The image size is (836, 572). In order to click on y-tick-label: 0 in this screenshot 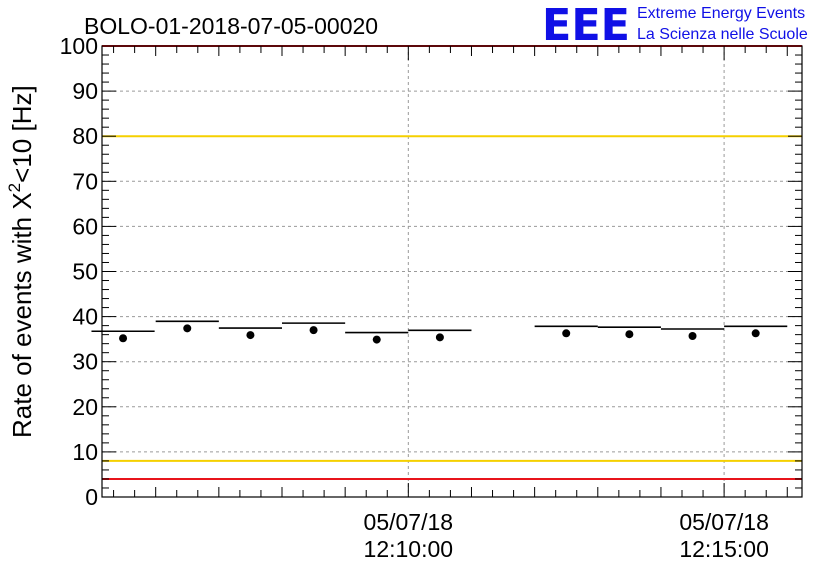, I will do `click(91, 497)`.